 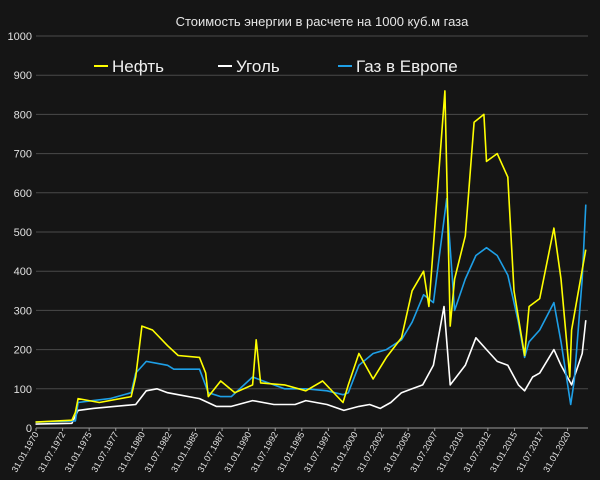 I want to click on legend-label: Уголь, so click(x=258, y=66).